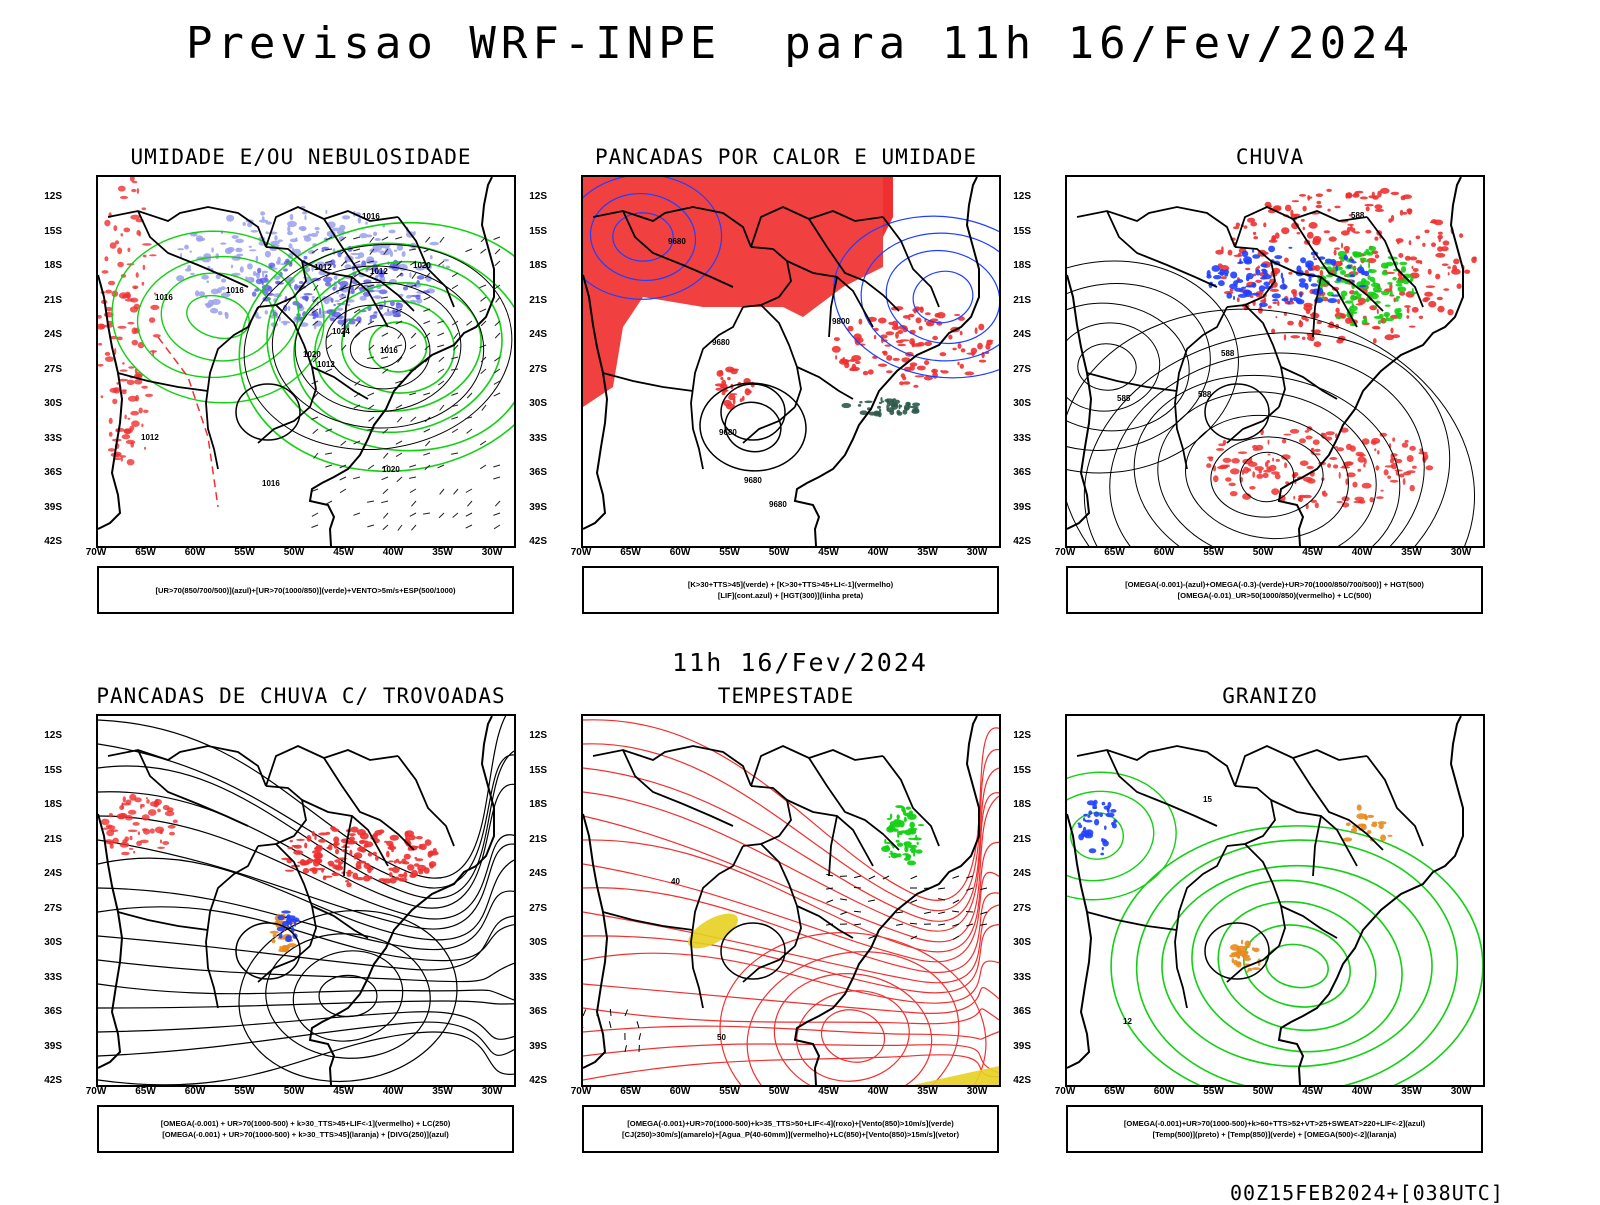 The height and width of the screenshot is (1205, 1600). Describe the element at coordinates (675, 881) in the screenshot. I see `contour-label: 40` at that location.